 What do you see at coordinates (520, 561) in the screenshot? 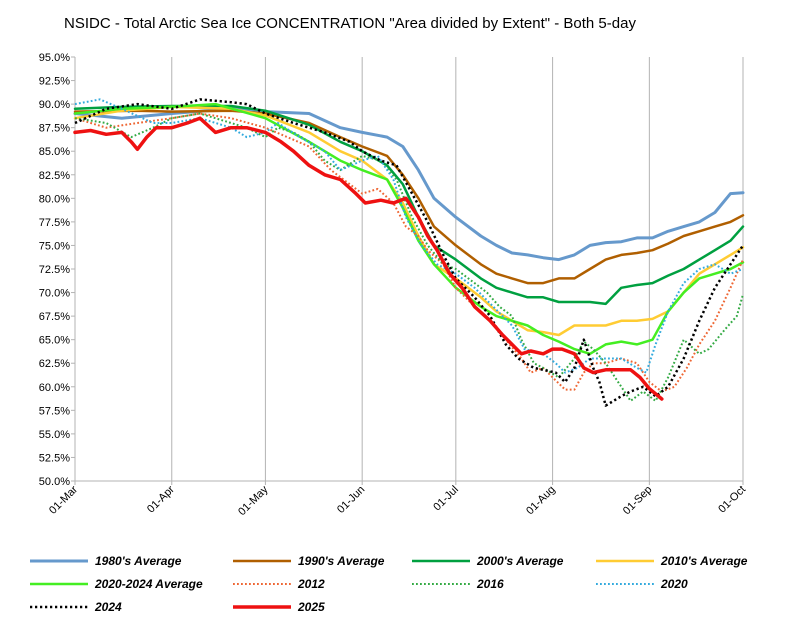
I see `legend-label: 2000's Average` at bounding box center [520, 561].